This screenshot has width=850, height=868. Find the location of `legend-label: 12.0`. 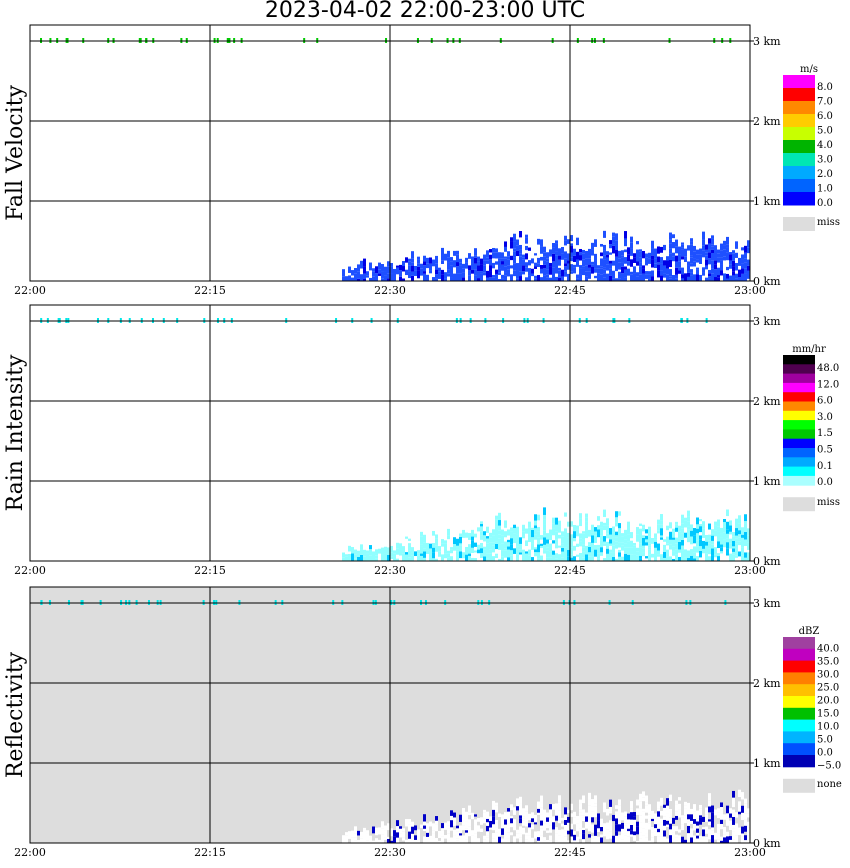

legend-label: 12.0 is located at coordinates (828, 384).